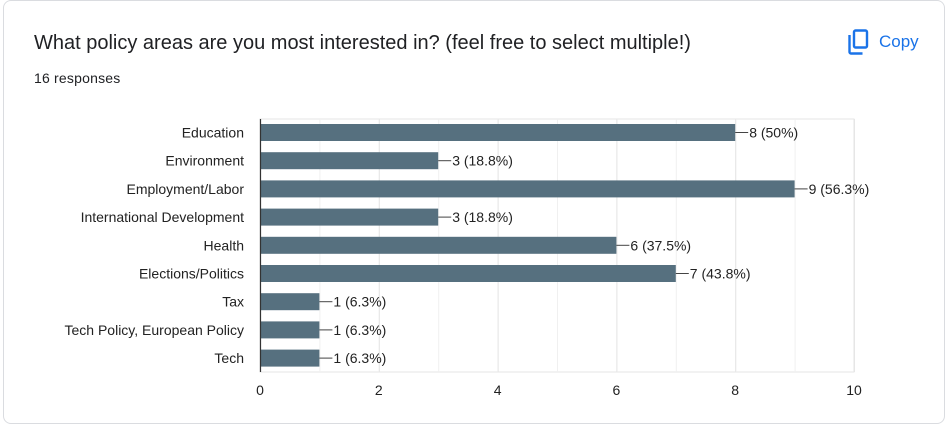 Image resolution: width=947 pixels, height=424 pixels. What do you see at coordinates (839, 189) in the screenshot?
I see `data-label: 9 (56.3%)` at bounding box center [839, 189].